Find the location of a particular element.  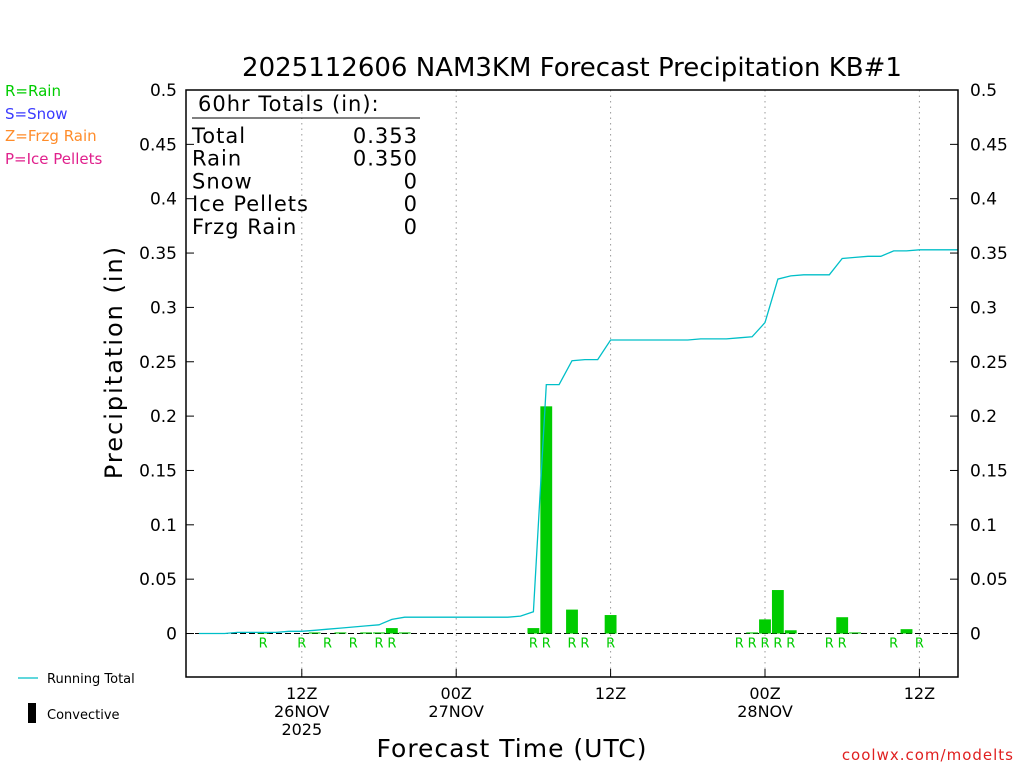

y-tick-label-right: 0.05 is located at coordinates (989, 580).